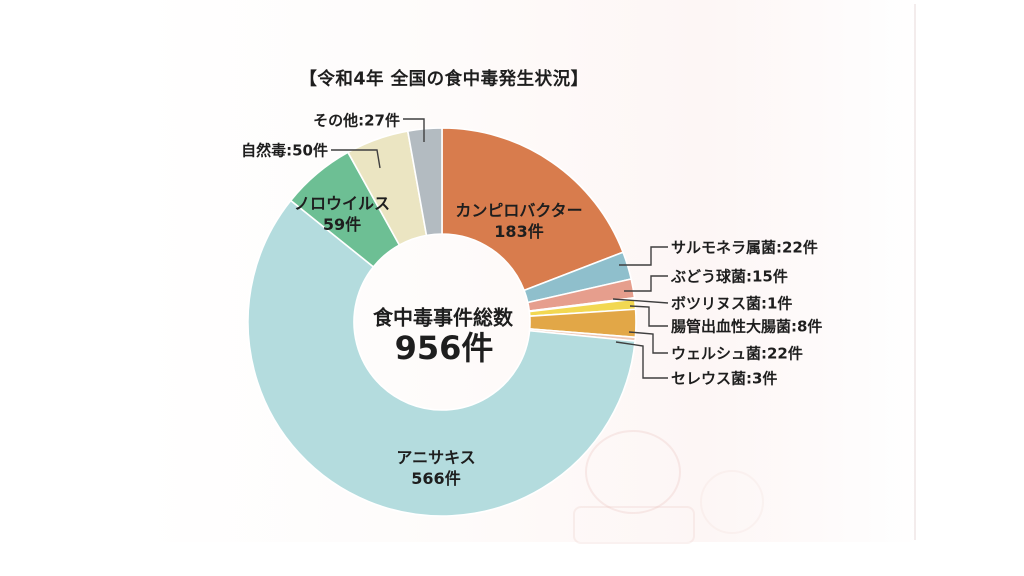 The height and width of the screenshot is (576, 1024). I want to click on page-edge-line, so click(915, 272).